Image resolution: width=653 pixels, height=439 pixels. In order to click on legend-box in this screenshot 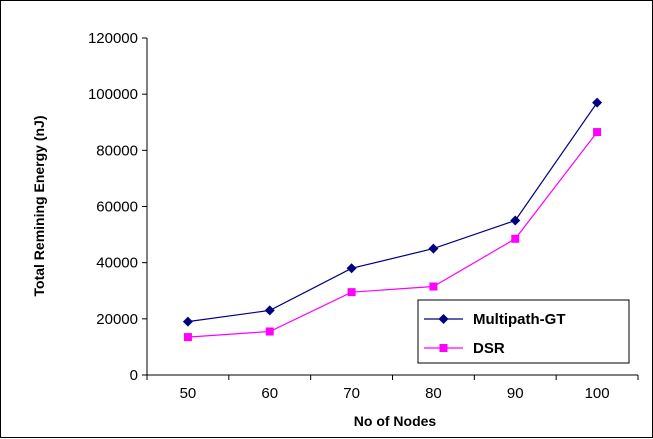, I will do `click(523, 331)`.